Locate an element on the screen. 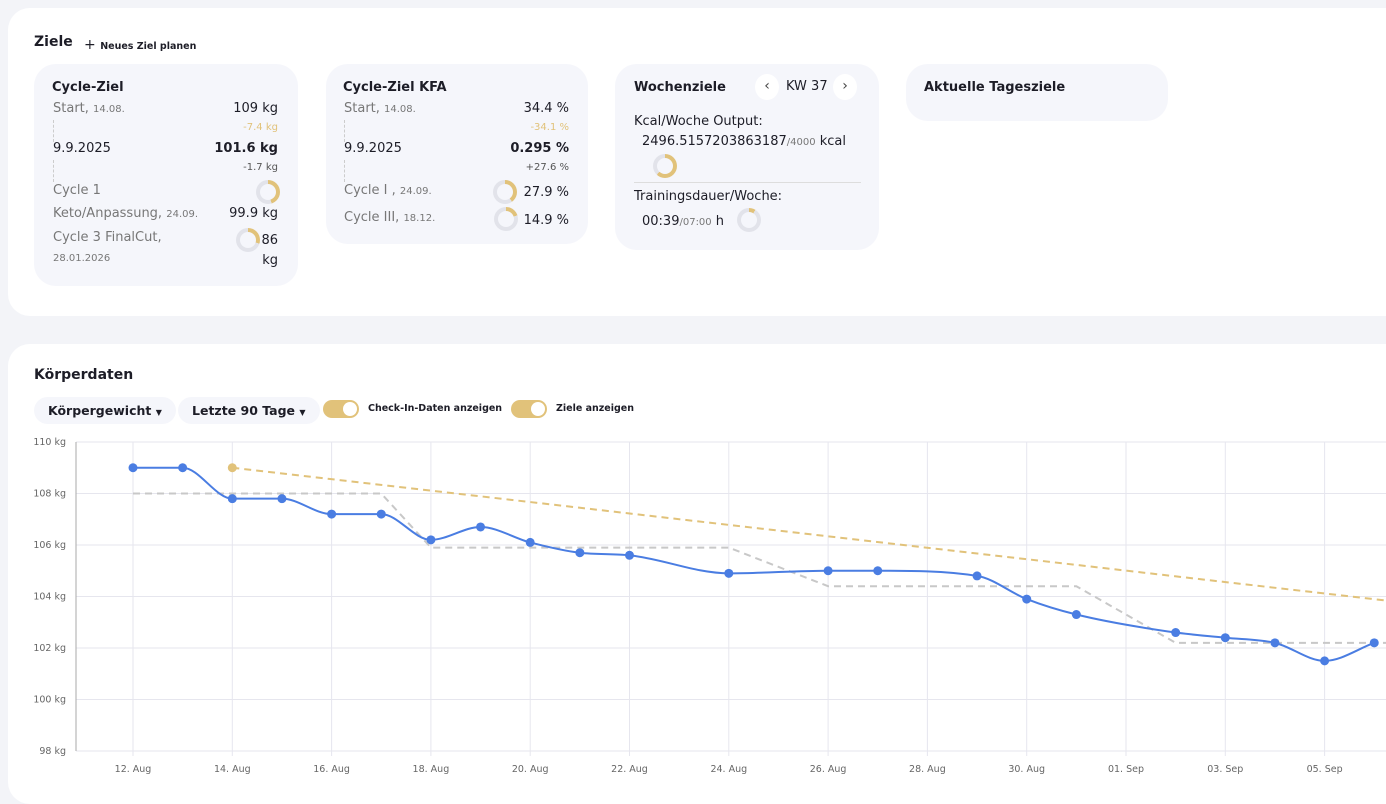  metric-dropdown: Körpergewicht ▼ is located at coordinates (105, 410).